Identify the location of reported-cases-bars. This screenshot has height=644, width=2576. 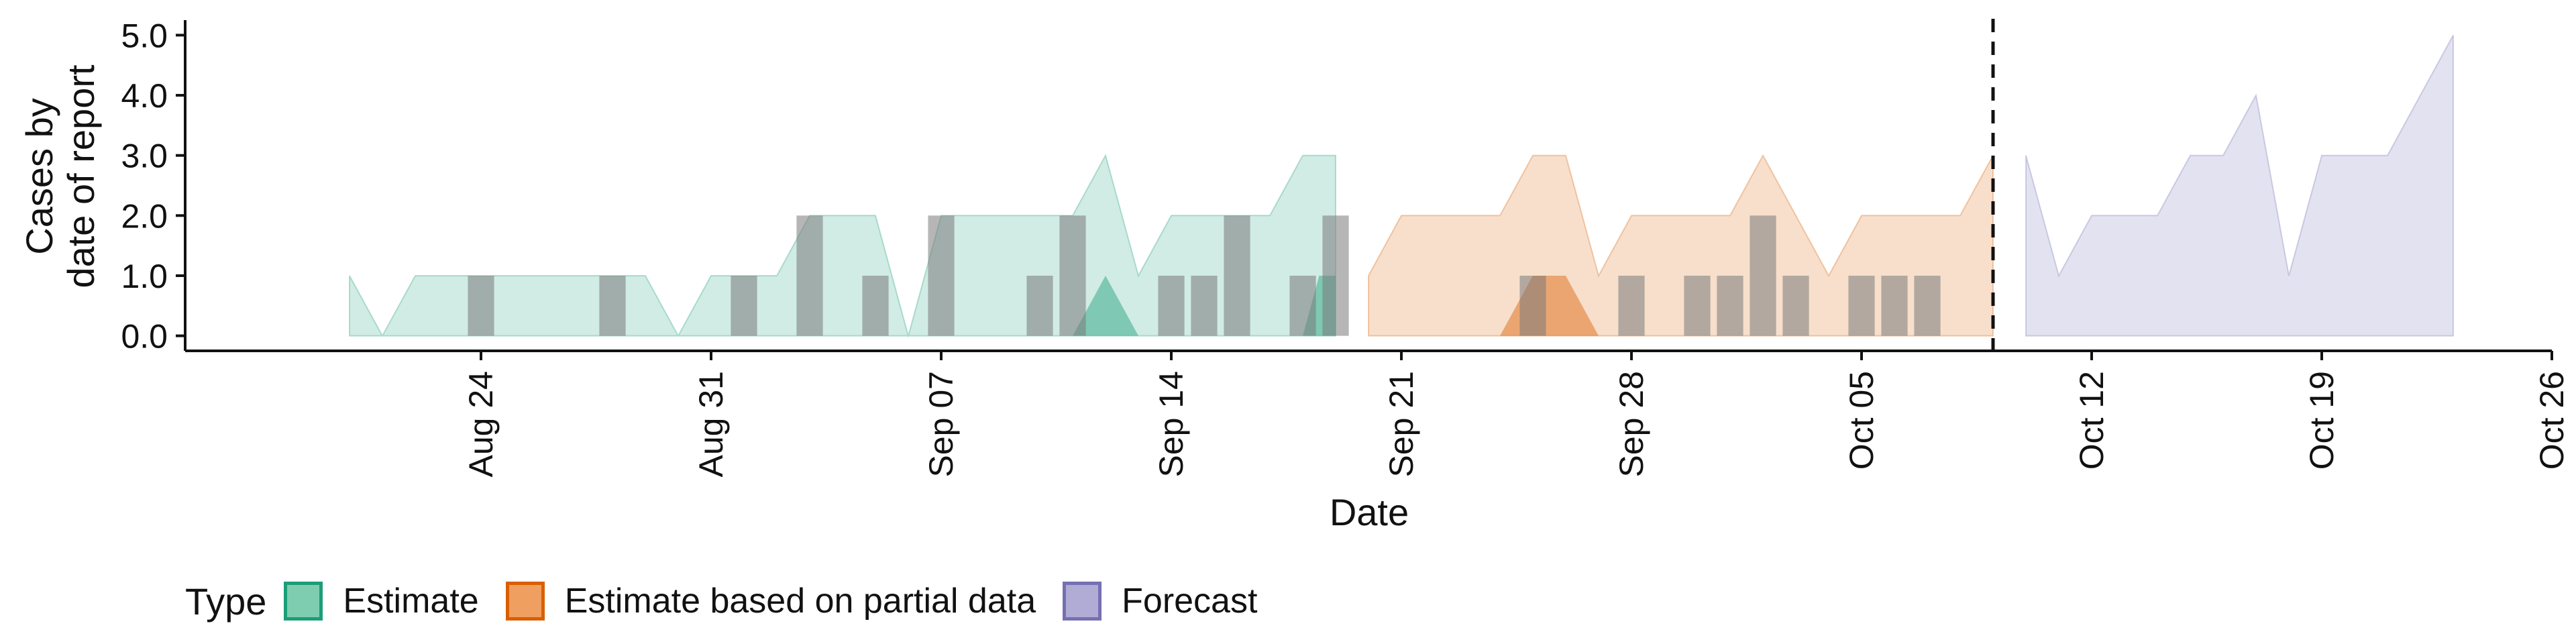
(1204, 275).